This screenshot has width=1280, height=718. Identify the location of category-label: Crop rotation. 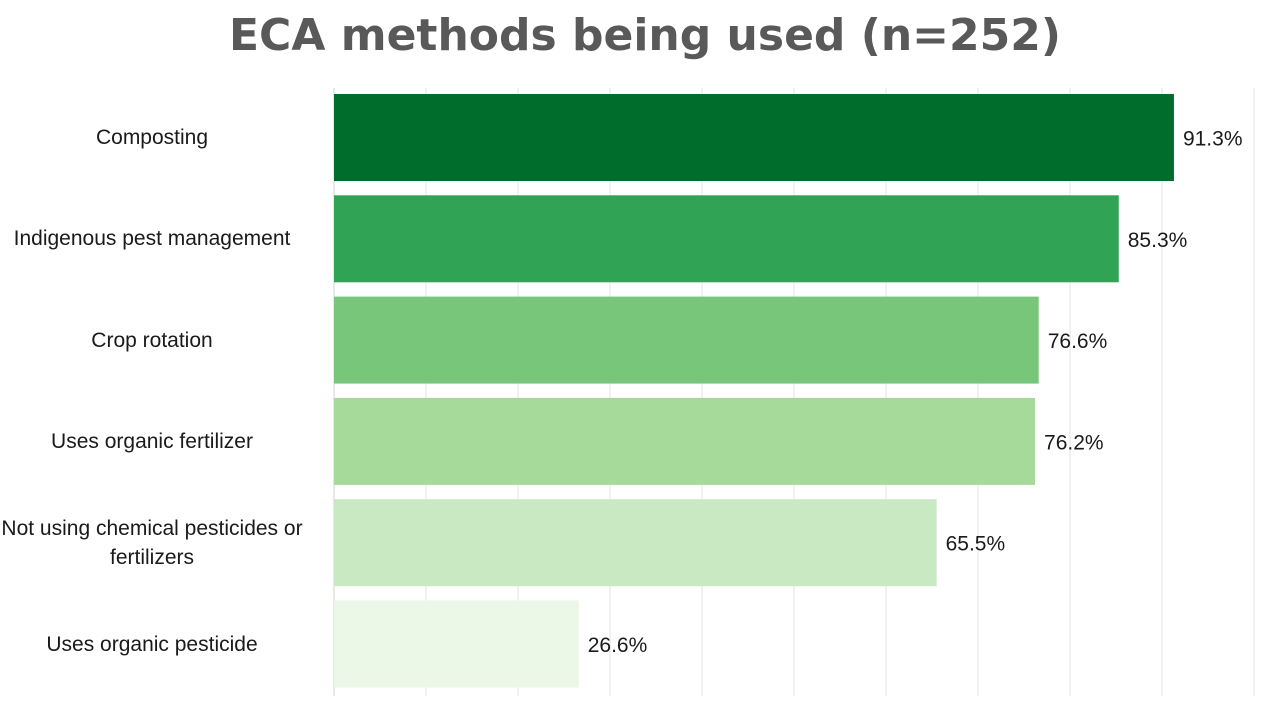
(152, 340).